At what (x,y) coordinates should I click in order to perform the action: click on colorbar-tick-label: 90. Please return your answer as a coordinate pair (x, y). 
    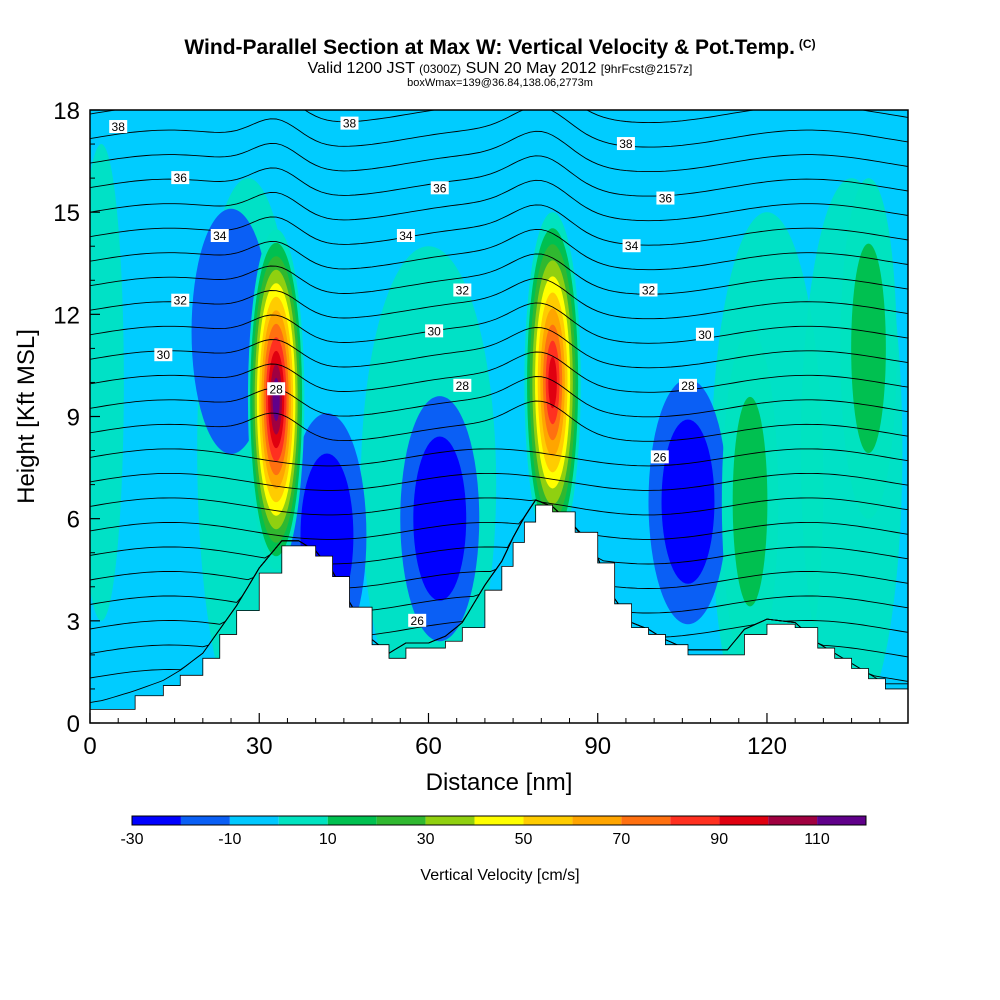
    Looking at the image, I should click on (719, 839).